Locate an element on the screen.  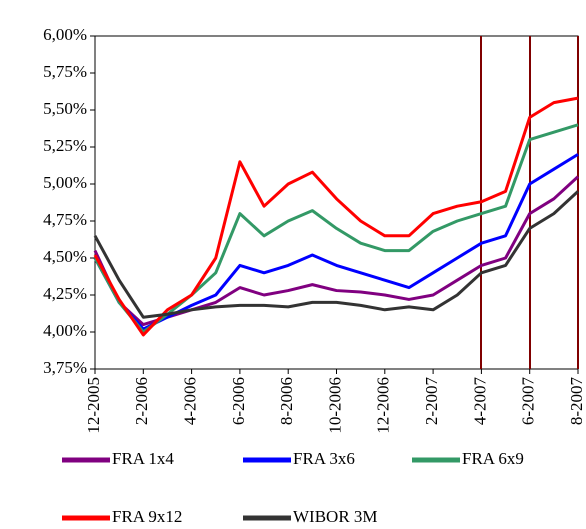
legend-label: FRA 9x12 is located at coordinates (147, 516).